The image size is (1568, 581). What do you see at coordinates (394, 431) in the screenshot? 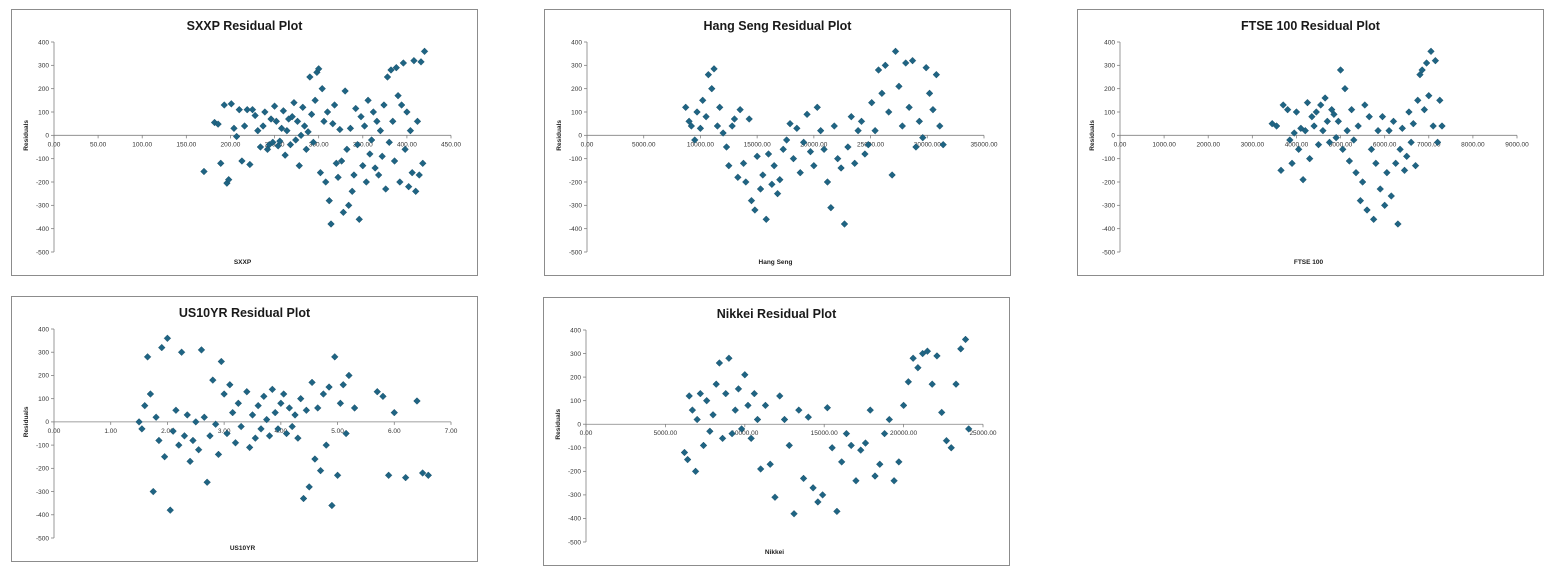
I see `x-tick-label: 6.00` at bounding box center [394, 431].